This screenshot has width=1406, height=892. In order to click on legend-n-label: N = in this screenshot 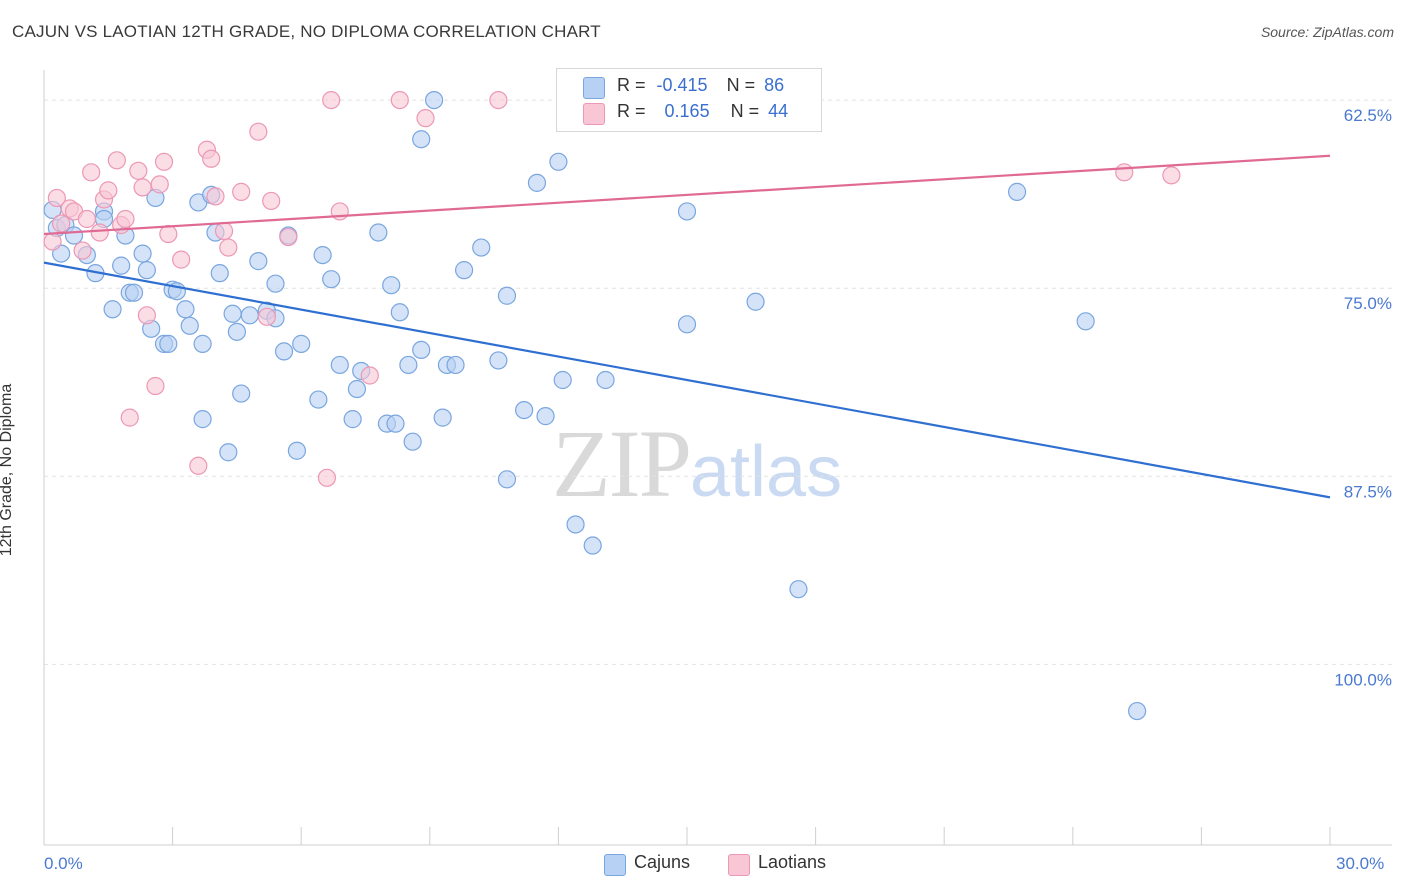, I will do `click(745, 111)`.